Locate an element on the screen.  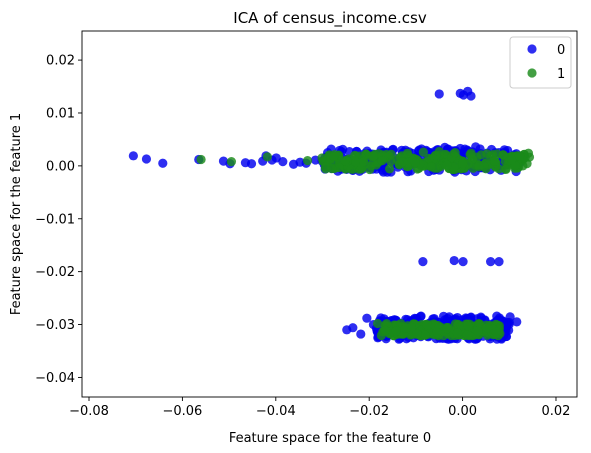
y-tick-label: 0.01 is located at coordinates (60, 113).